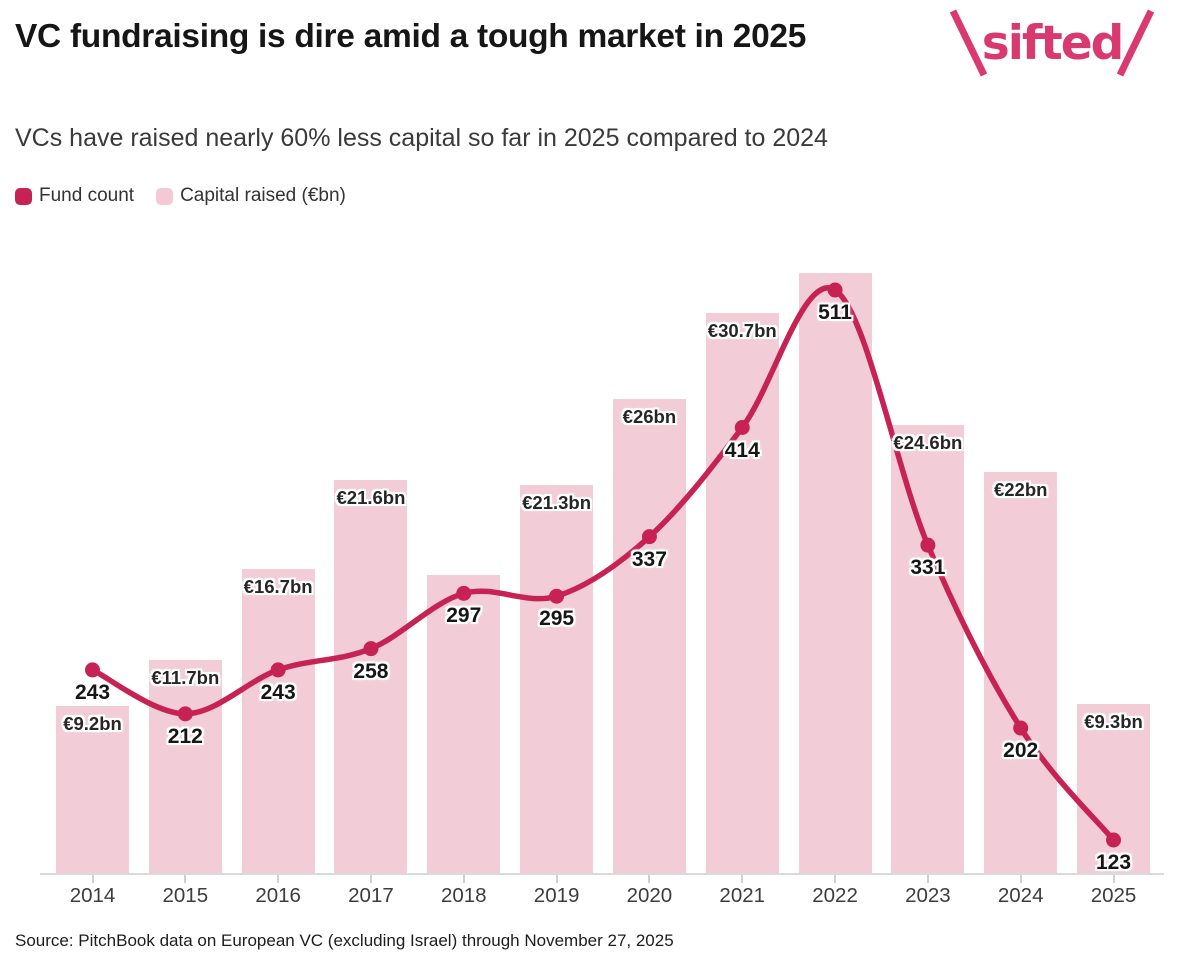  I want to click on logo-text: sifted, so click(1052, 43).